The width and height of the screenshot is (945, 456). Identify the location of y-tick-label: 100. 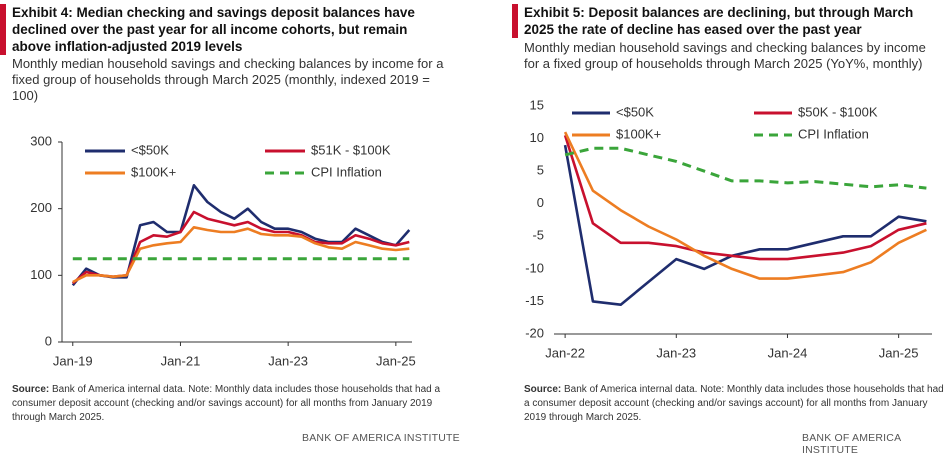
(41, 274).